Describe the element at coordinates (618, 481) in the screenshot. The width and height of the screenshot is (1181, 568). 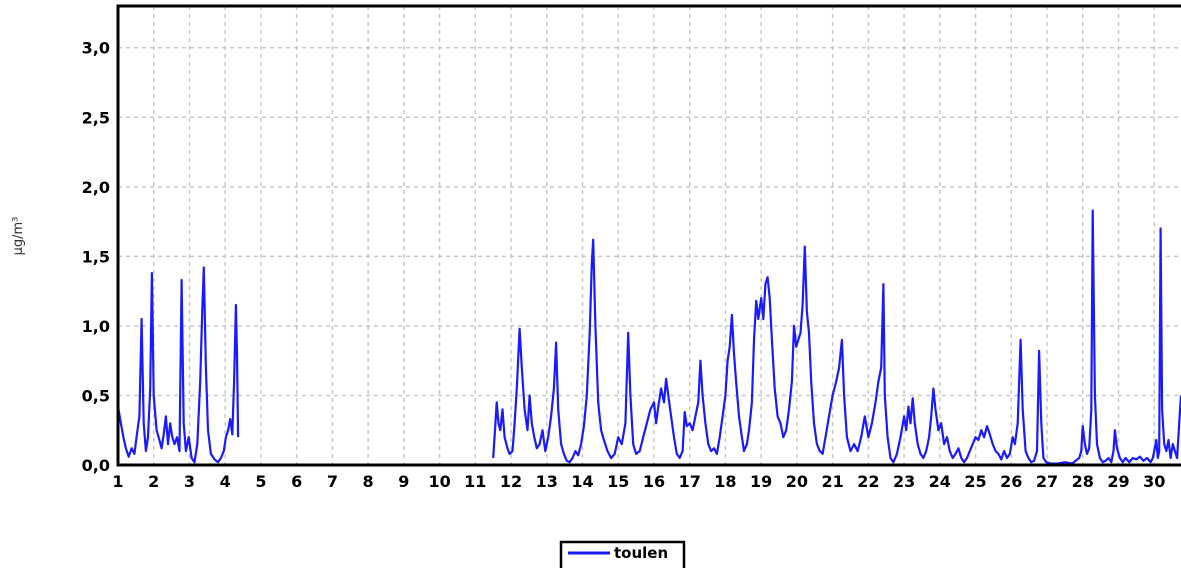
I see `x-tick-label: 15` at that location.